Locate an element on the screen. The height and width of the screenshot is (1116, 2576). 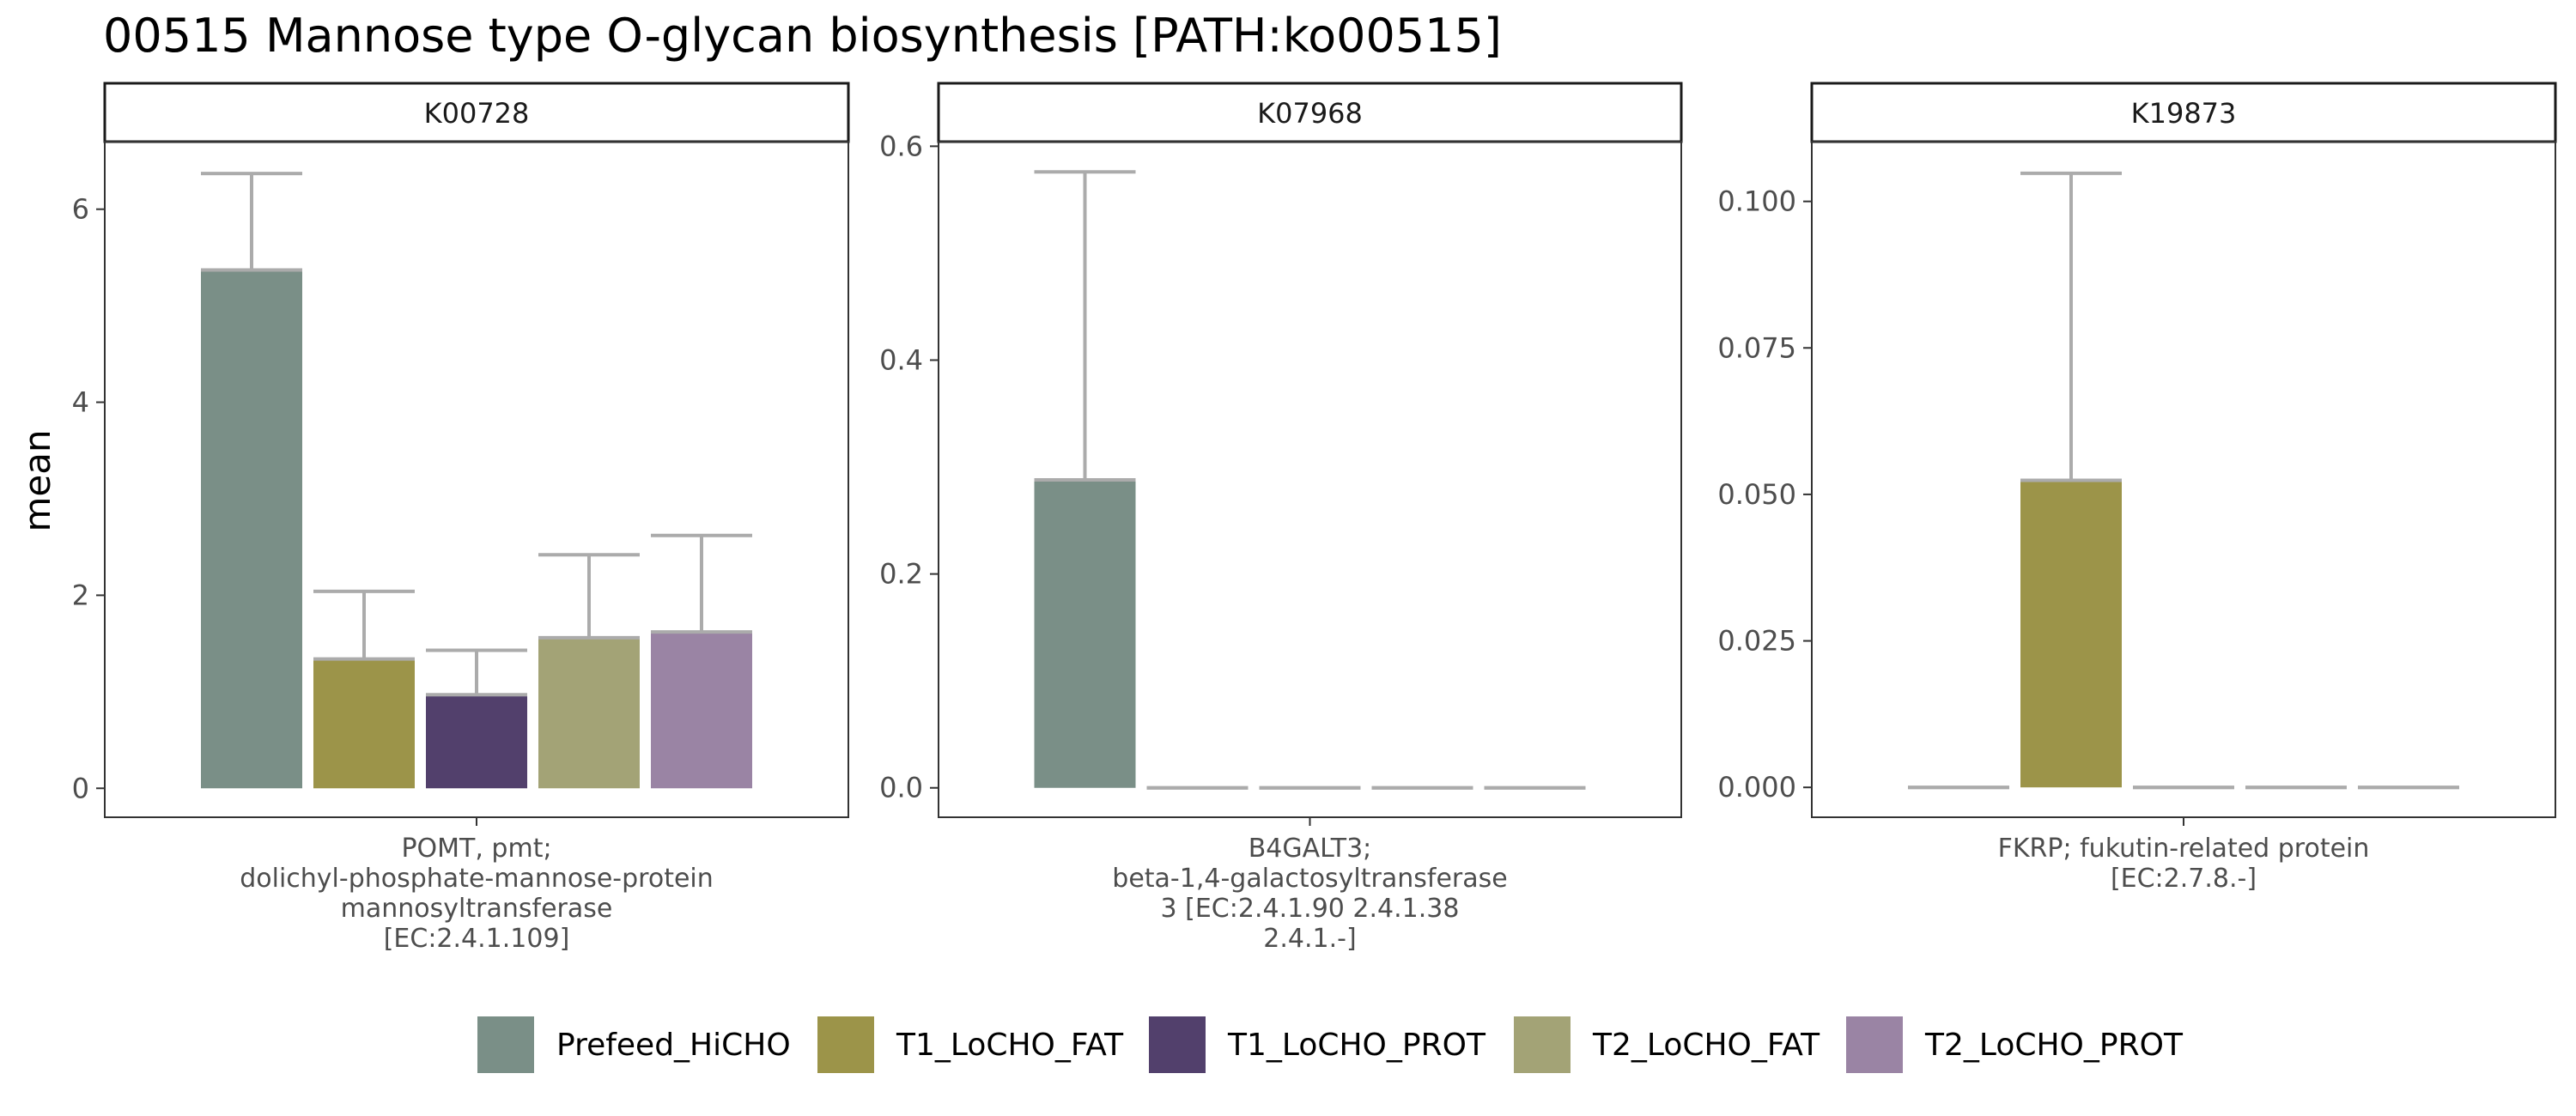
x-tick-label: beta-1,4-galactosyltransferase is located at coordinates (1309, 879).